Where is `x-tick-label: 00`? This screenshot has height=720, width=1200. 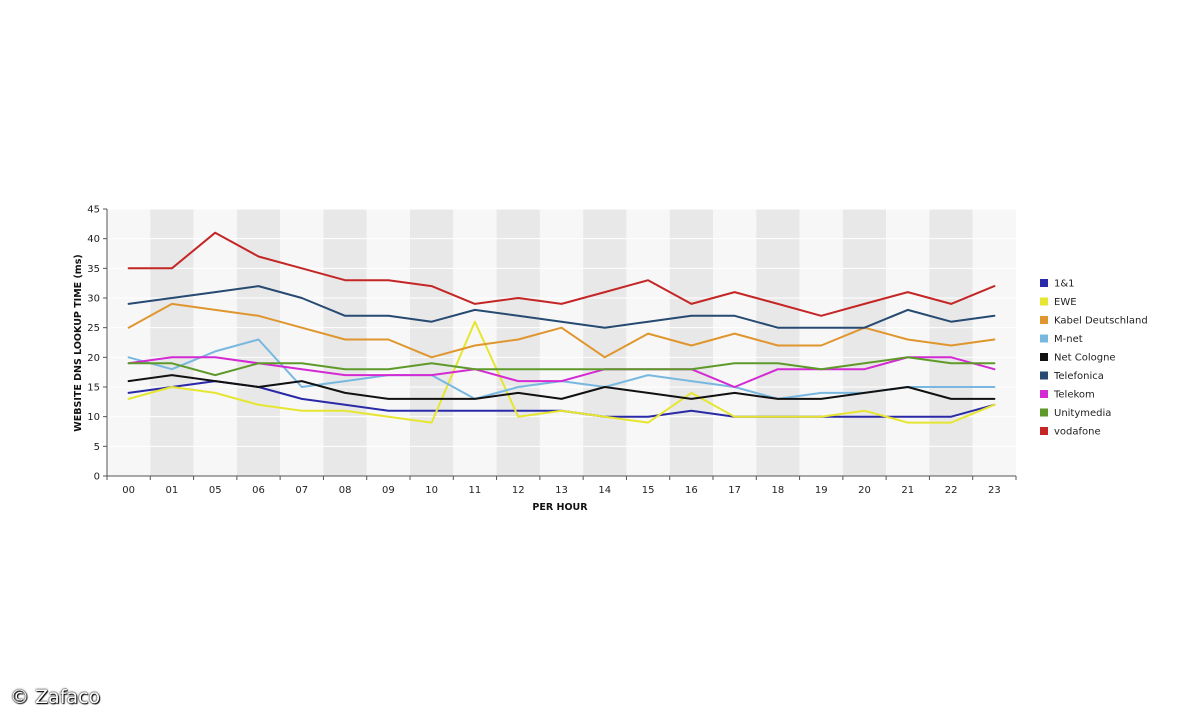
x-tick-label: 00 is located at coordinates (128, 490).